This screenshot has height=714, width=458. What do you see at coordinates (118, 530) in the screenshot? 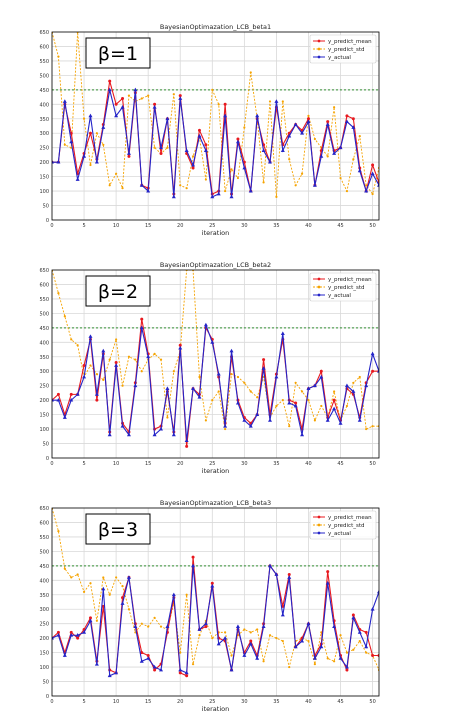
I see `beta-badge-label: β=3` at bounding box center [118, 530].